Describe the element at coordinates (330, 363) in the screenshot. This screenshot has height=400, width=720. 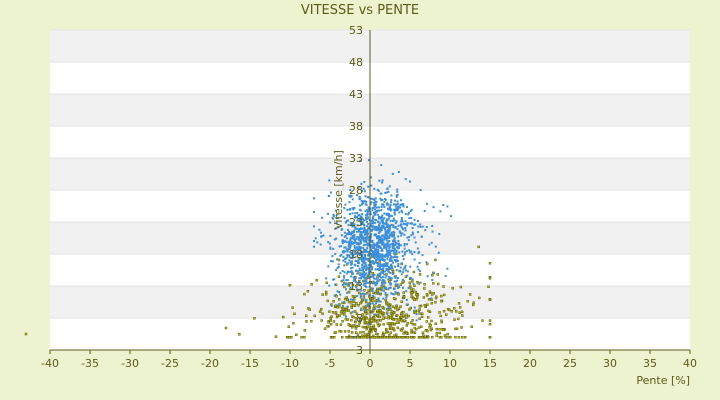
I see `x-tick-label: -5` at that location.